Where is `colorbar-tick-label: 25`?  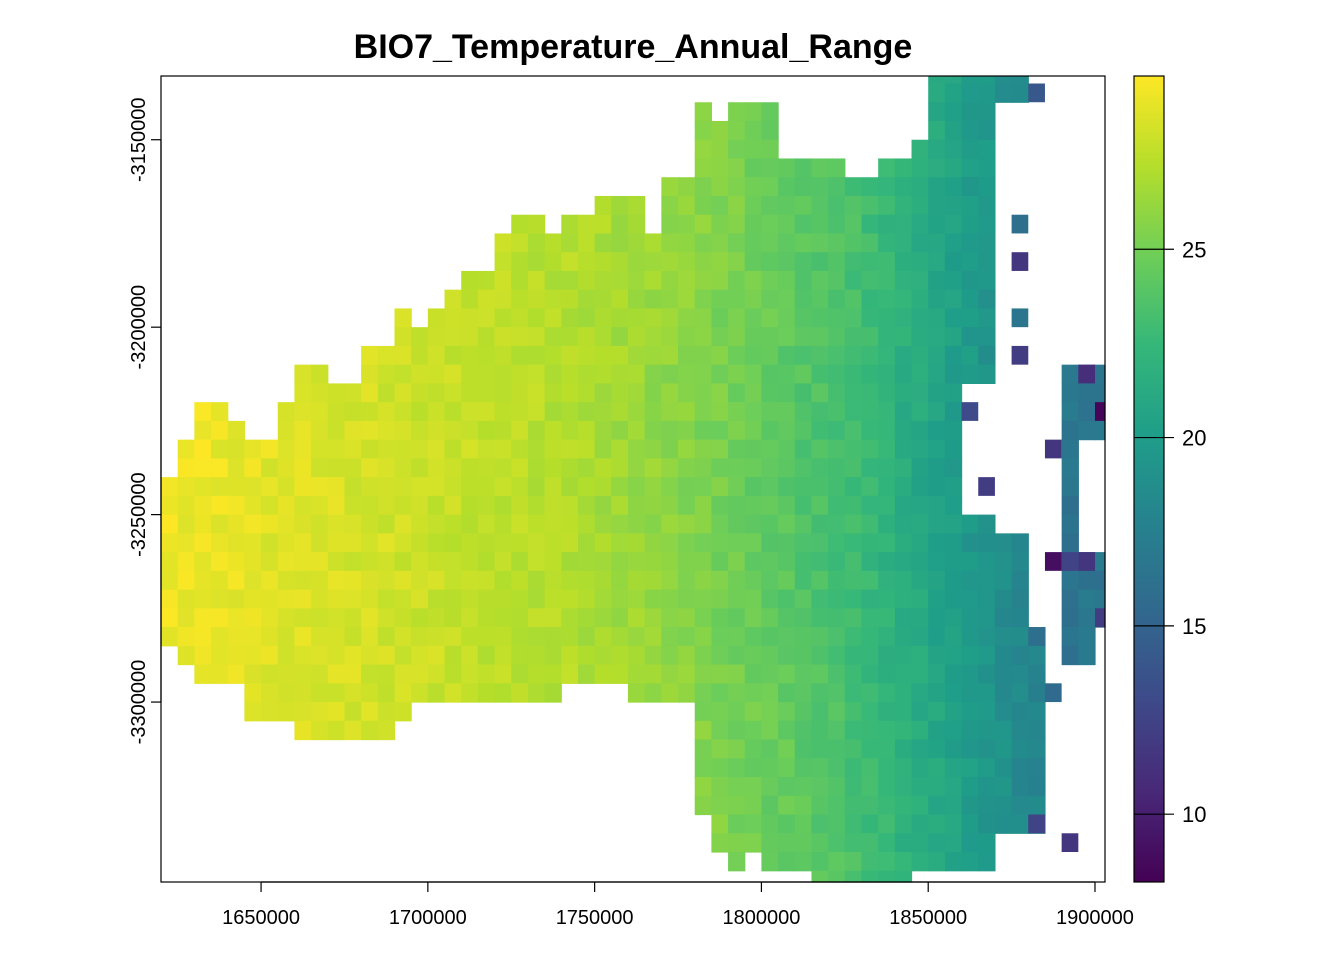
colorbar-tick-label: 25 is located at coordinates (1194, 249).